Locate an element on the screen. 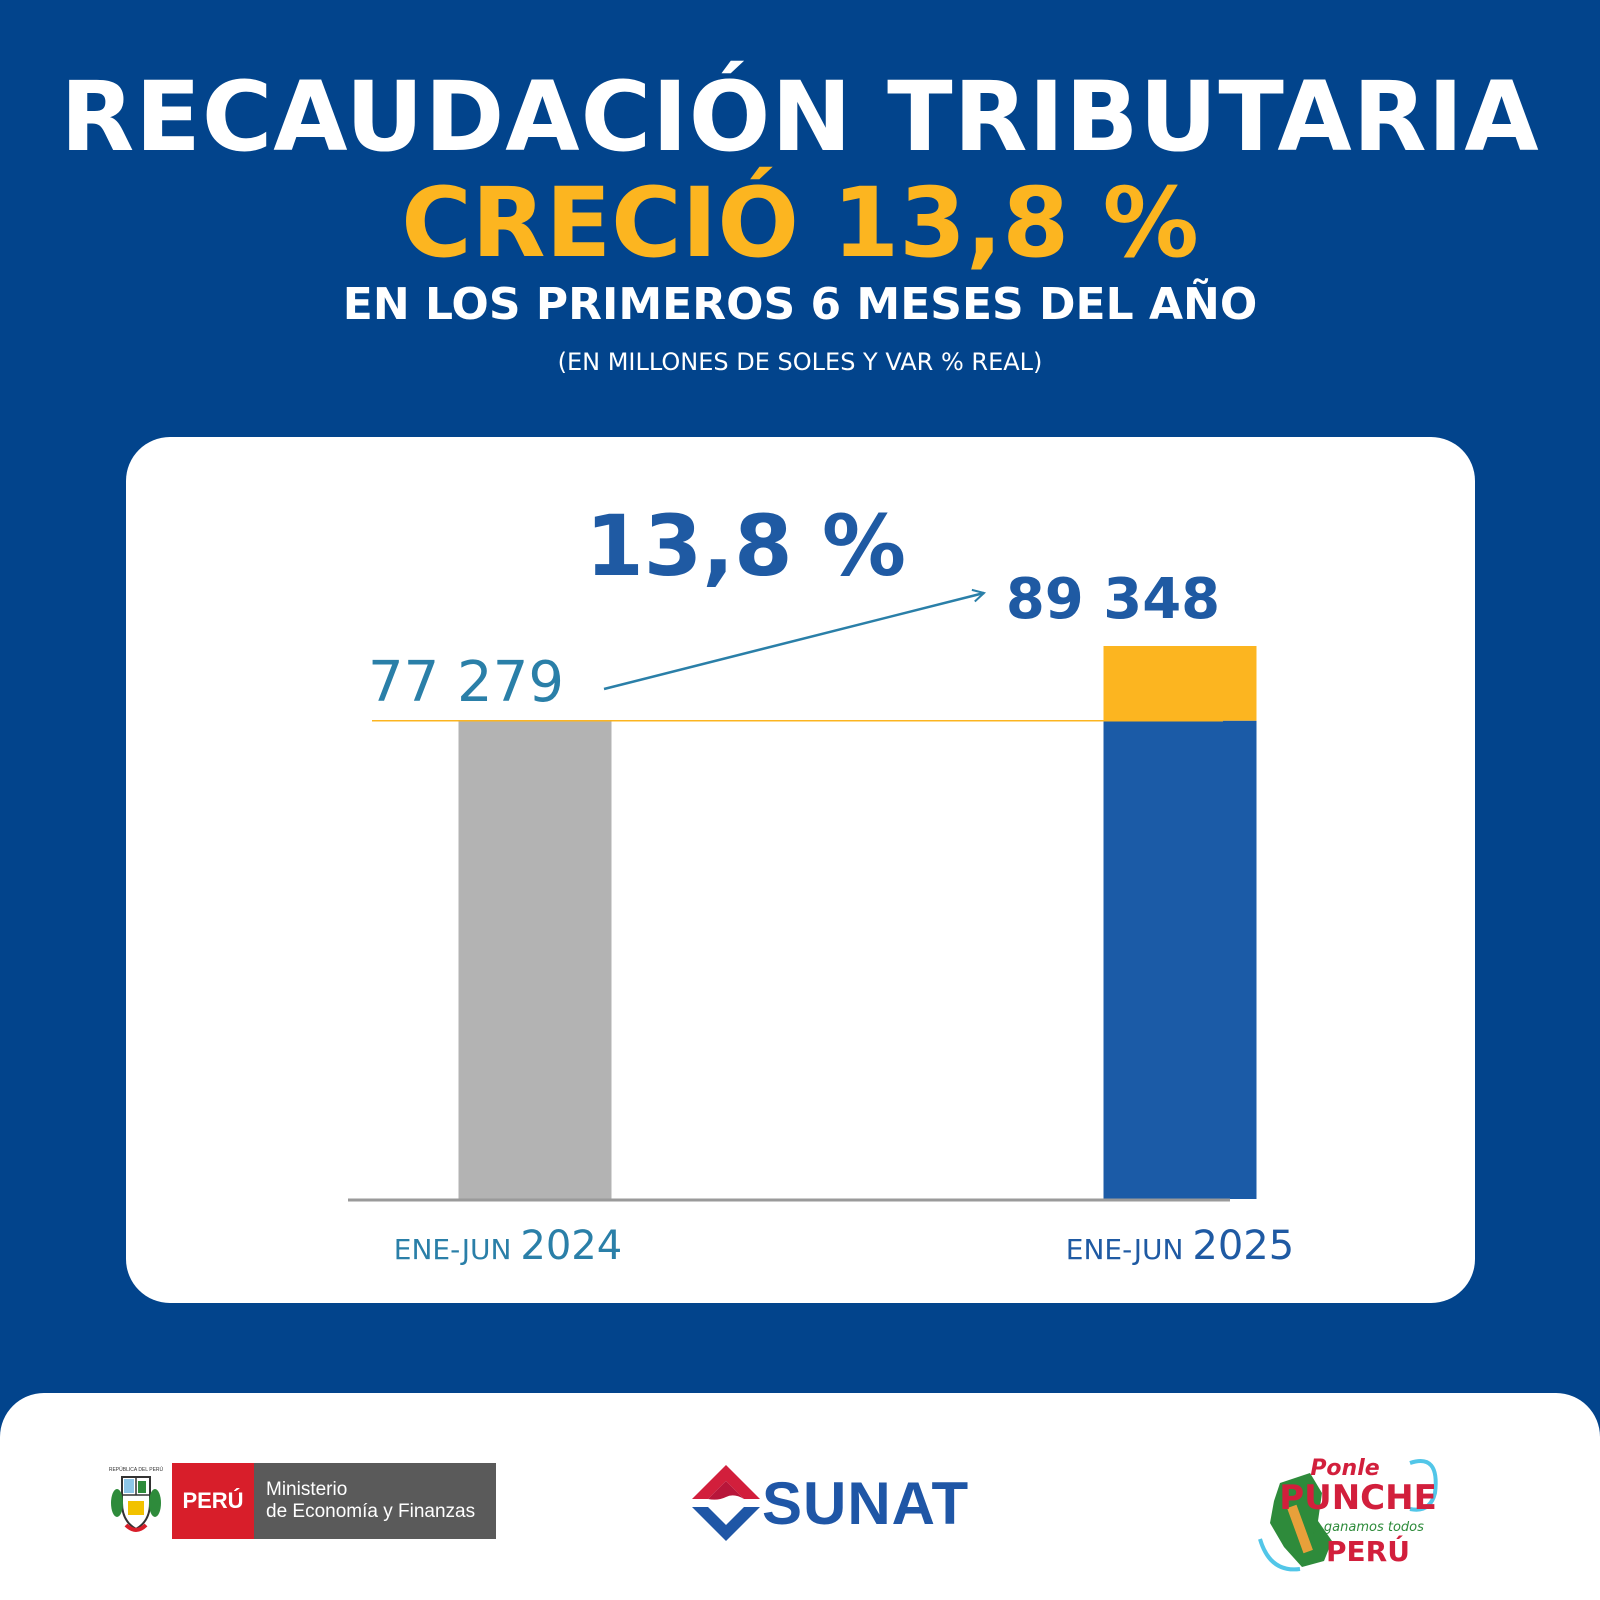 This screenshot has height=1600, width=1600. sunat-logo: SUNAT is located at coordinates (825, 1503).